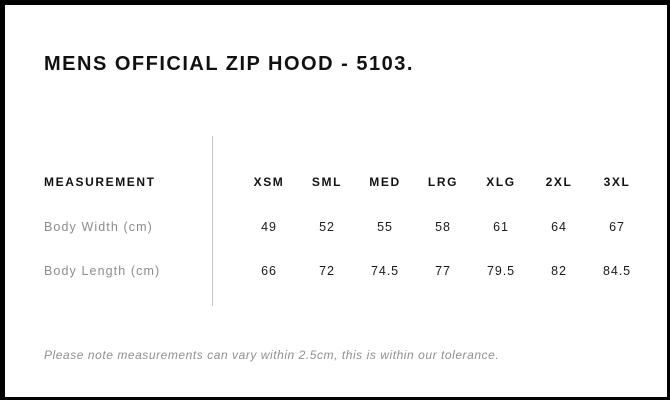  What do you see at coordinates (385, 271) in the screenshot?
I see `cell-body-length-med: 74.5` at bounding box center [385, 271].